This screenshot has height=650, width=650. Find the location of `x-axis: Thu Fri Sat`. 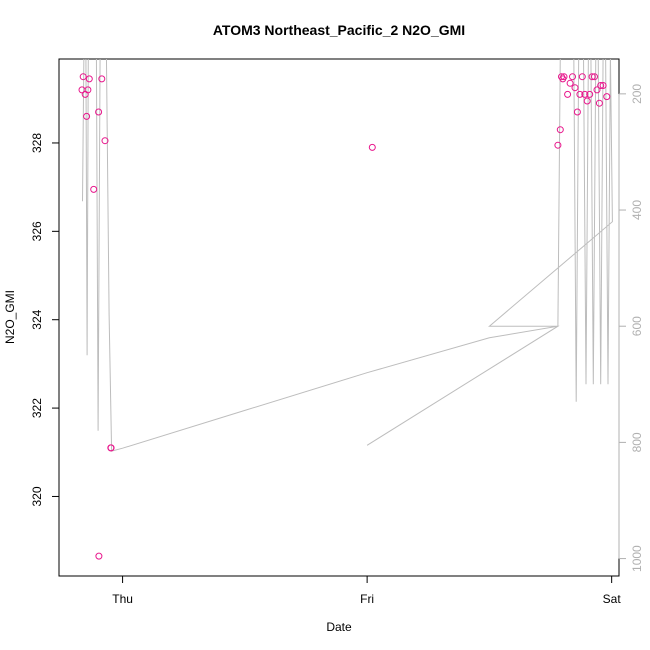

x-axis: Thu Fri Sat is located at coordinates (367, 590).